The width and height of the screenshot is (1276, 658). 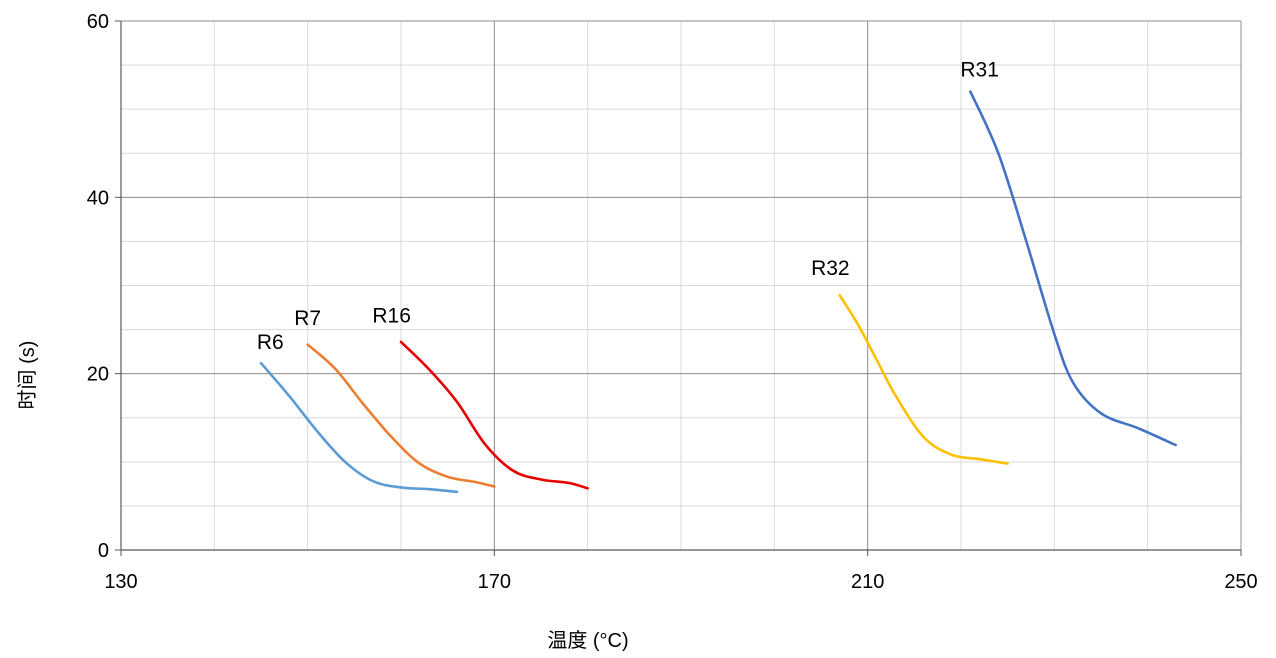 What do you see at coordinates (867, 582) in the screenshot?
I see `x-tick-label: 210` at bounding box center [867, 582].